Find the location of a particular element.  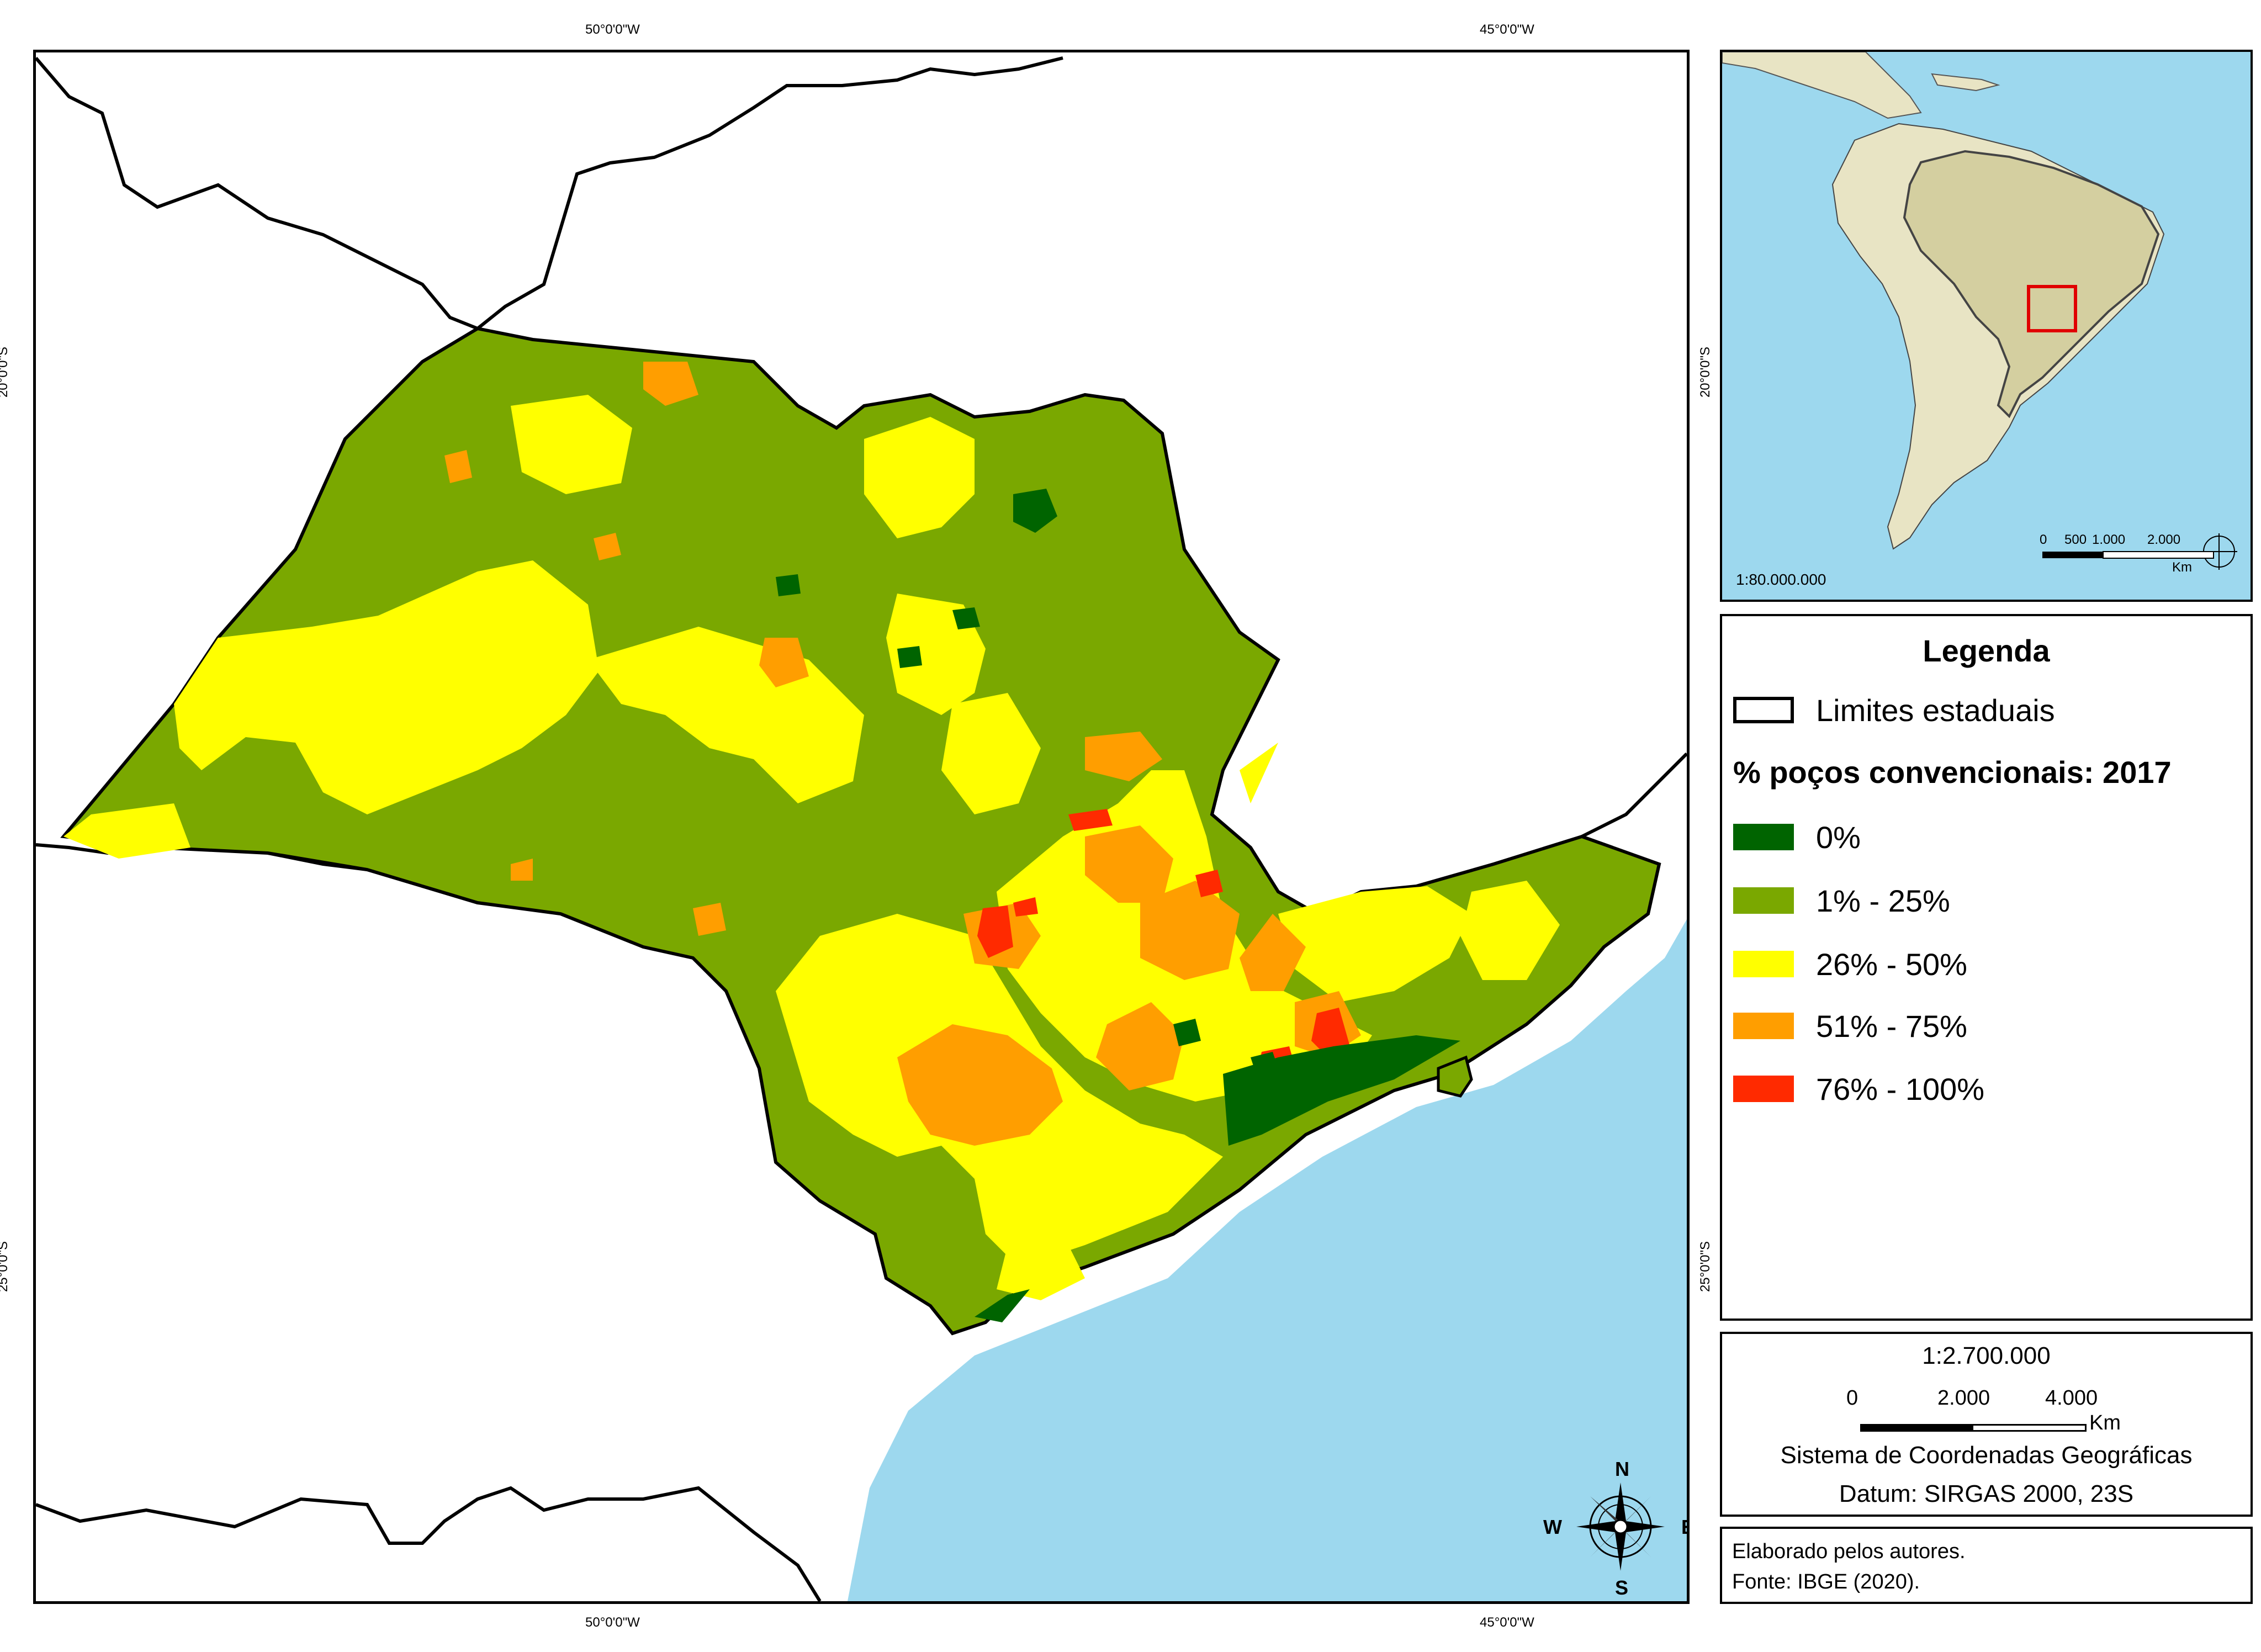

legend-label-2: 26% - 50% is located at coordinates (1892, 964).